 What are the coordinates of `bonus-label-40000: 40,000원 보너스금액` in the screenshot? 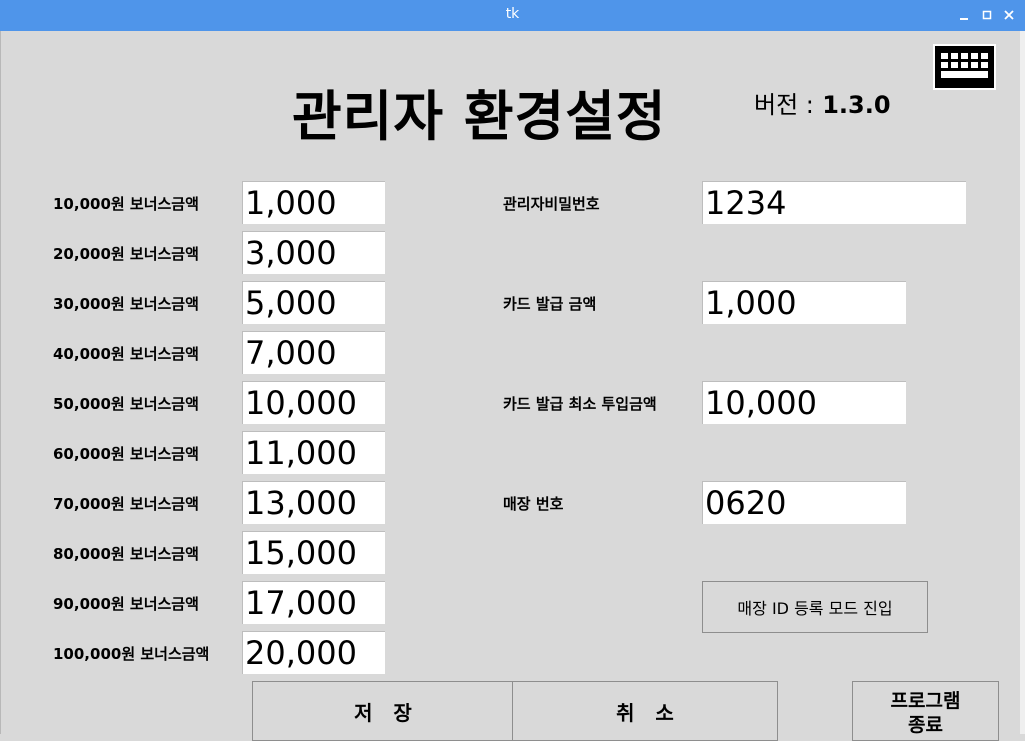 It's located at (126, 354).